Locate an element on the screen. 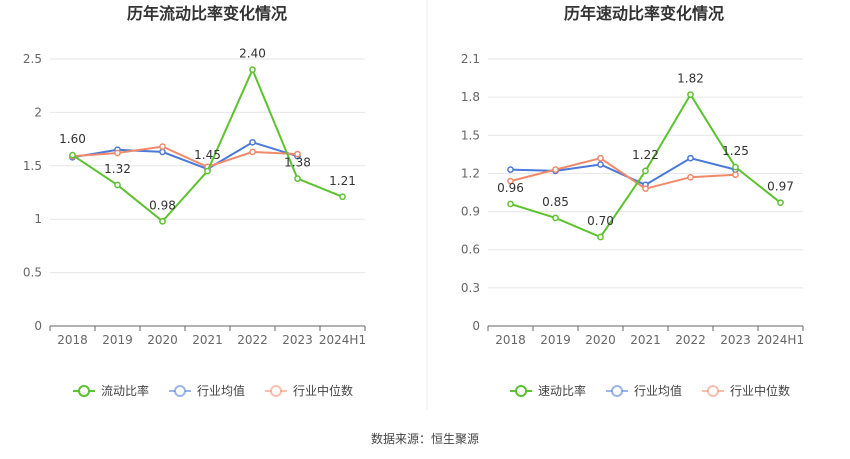 This screenshot has width=850, height=459. series-line-industry-avg is located at coordinates (185, 156).